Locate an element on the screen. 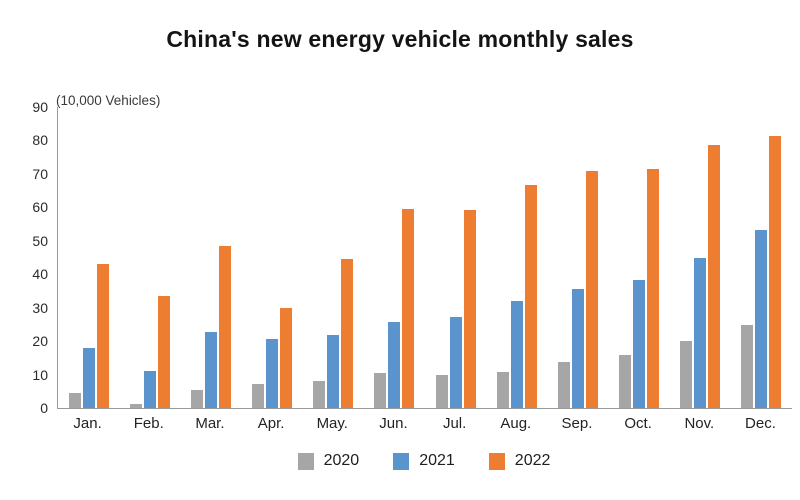 The width and height of the screenshot is (800, 500). bar-group-mar is located at coordinates (210, 257).